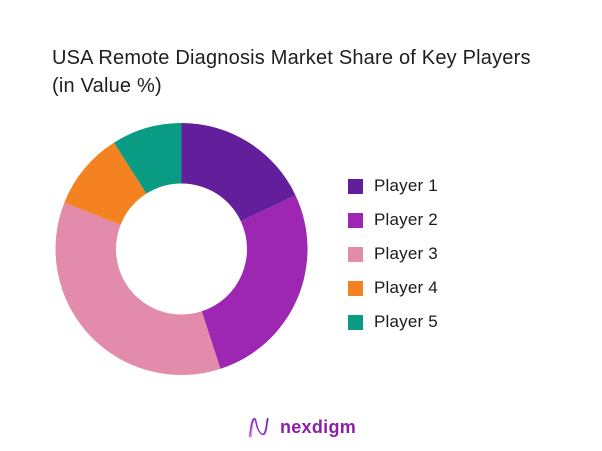 Image resolution: width=602 pixels, height=451 pixels. I want to click on legend-item: Player 4, so click(393, 288).